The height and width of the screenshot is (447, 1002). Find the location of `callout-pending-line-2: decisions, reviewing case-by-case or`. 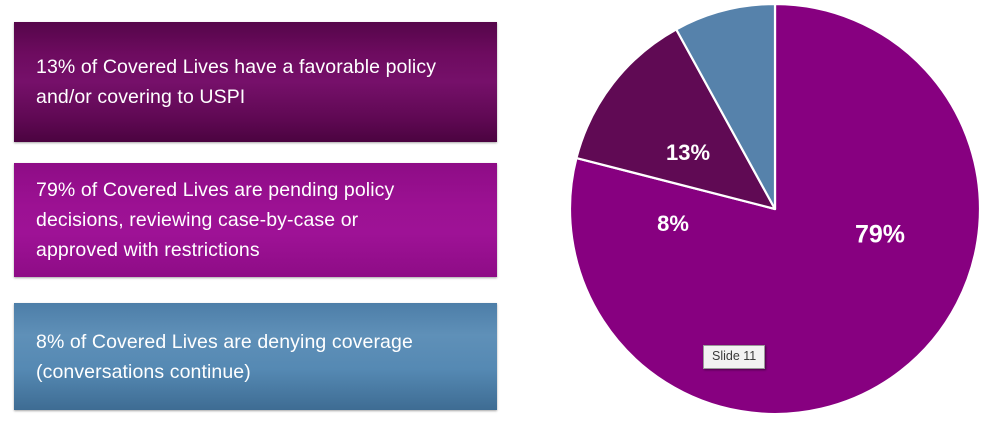

callout-pending-line-2: decisions, reviewing case-by-case or is located at coordinates (197, 220).